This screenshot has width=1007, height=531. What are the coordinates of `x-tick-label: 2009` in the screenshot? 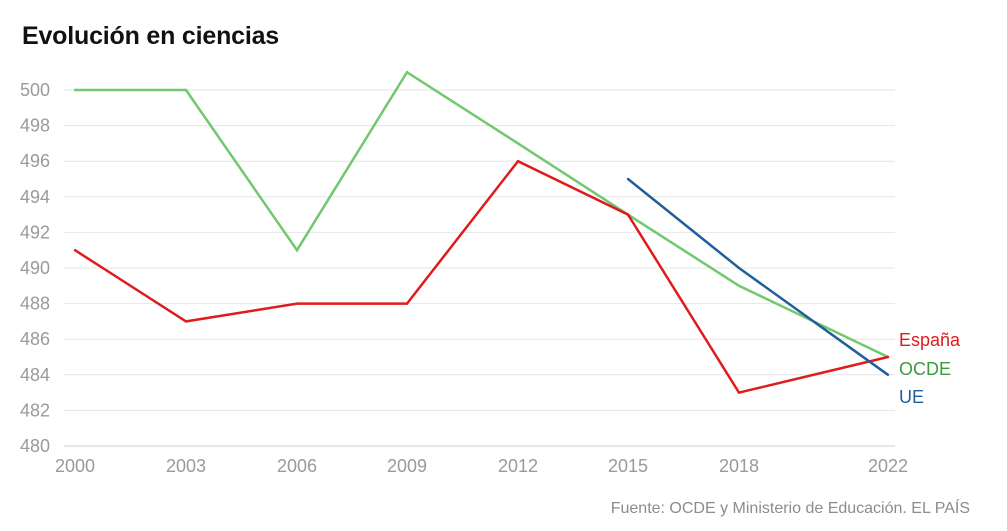 It's located at (407, 466).